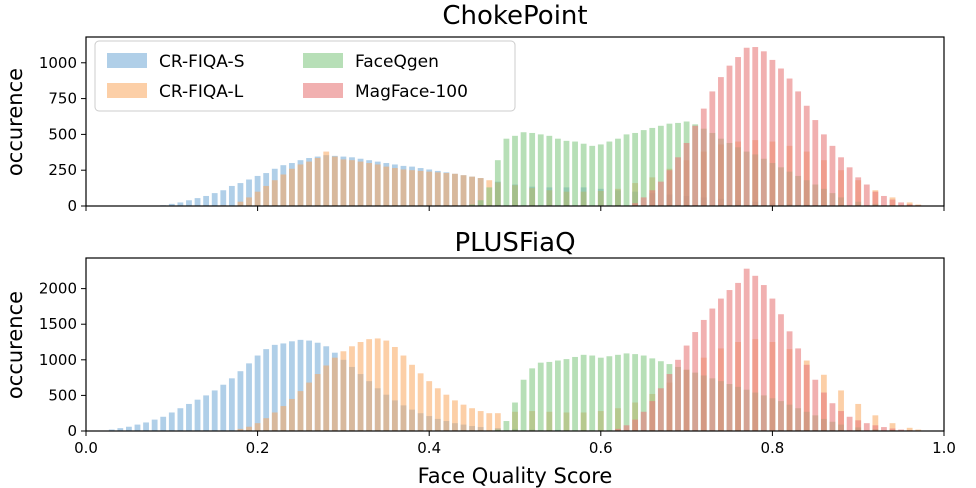 The image size is (976, 488). Describe the element at coordinates (772, 448) in the screenshot. I see `x-tick-label: 0.8` at that location.